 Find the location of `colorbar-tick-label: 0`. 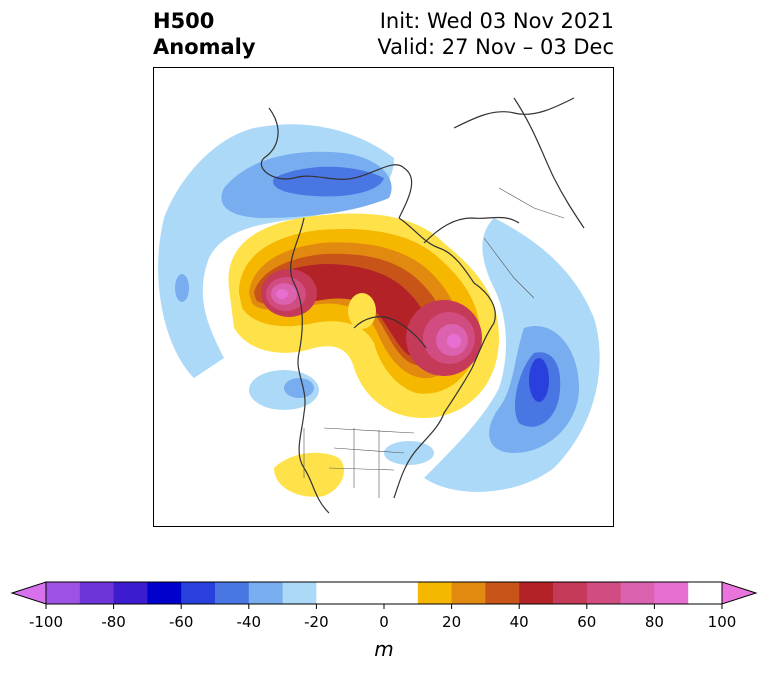

colorbar-tick-label: 0 is located at coordinates (384, 622).